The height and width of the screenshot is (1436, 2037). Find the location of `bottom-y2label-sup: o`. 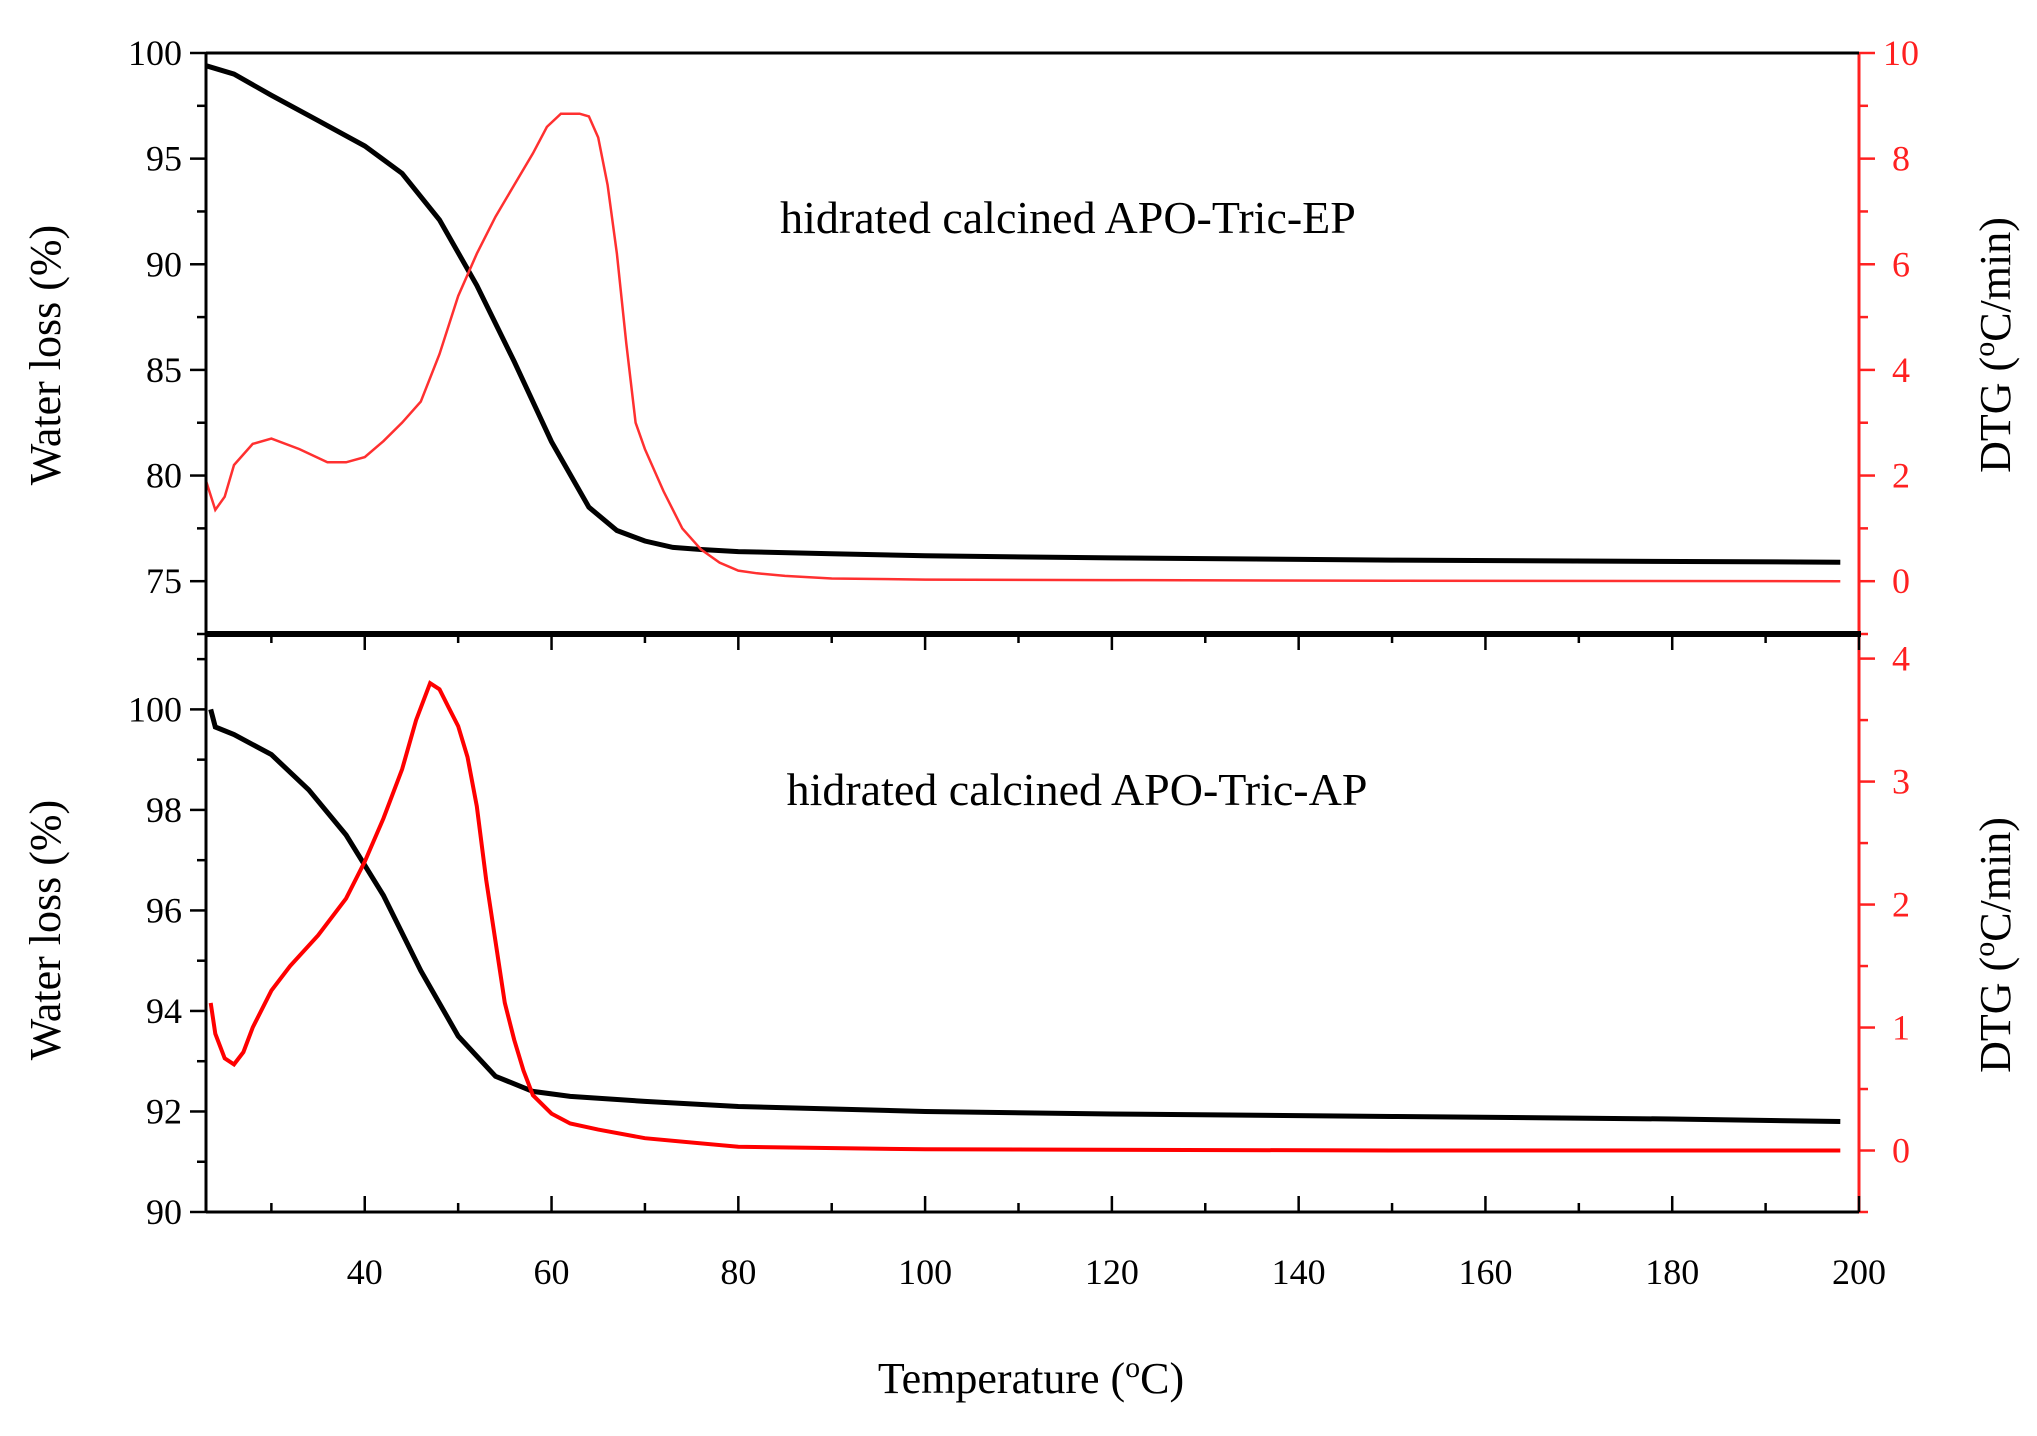

bottom-y2label-sup: o is located at coordinates (1984, 949).